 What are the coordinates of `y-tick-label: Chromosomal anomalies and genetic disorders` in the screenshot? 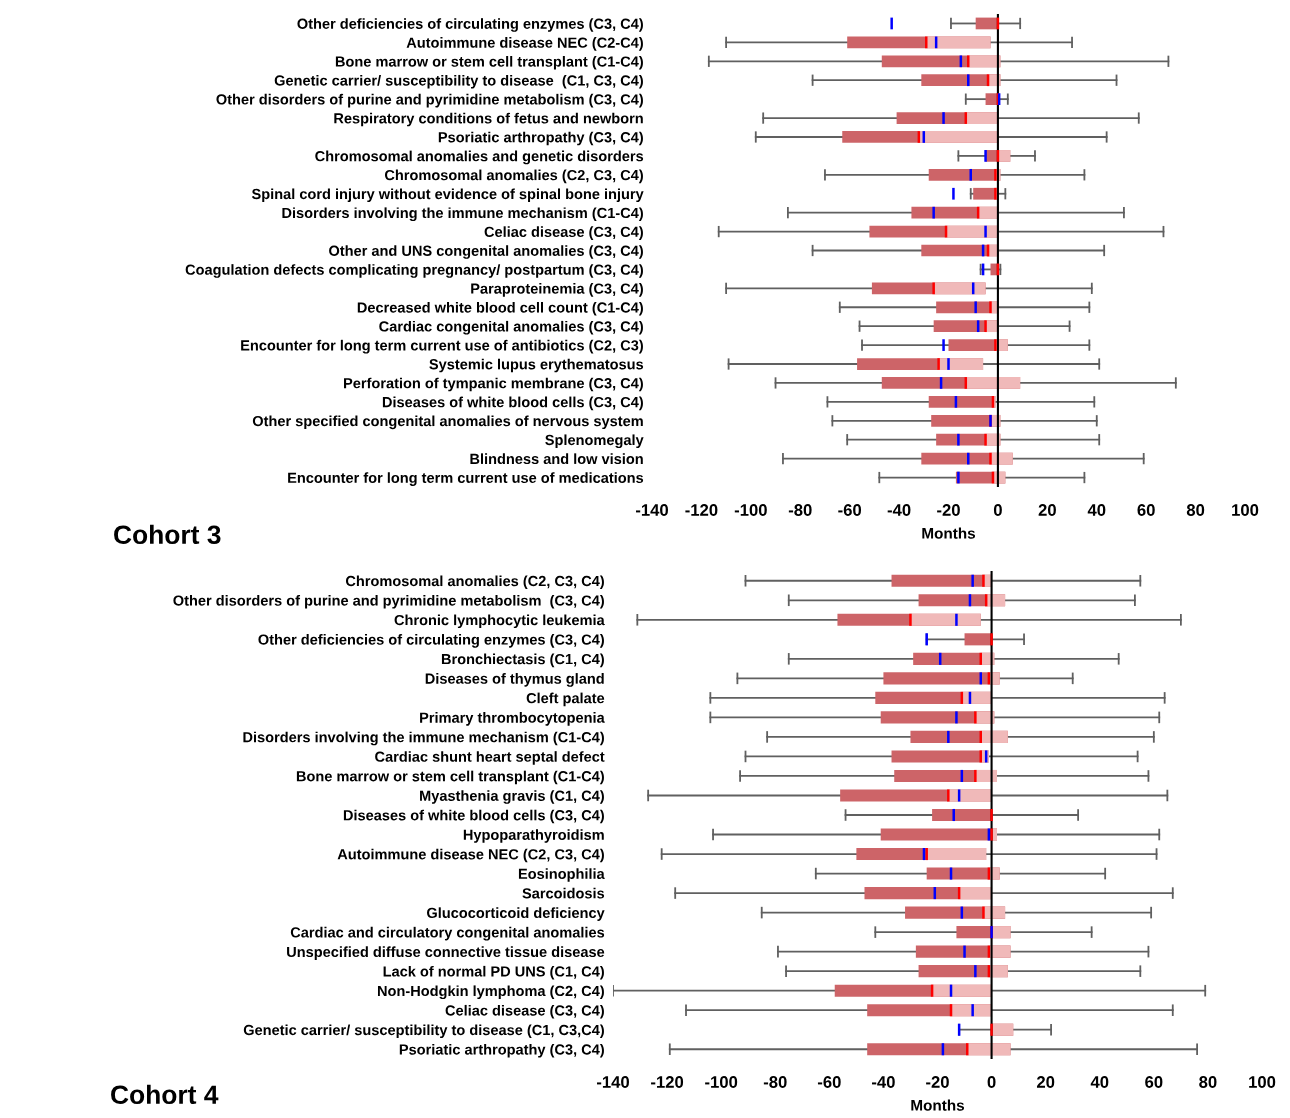 It's located at (479, 157).